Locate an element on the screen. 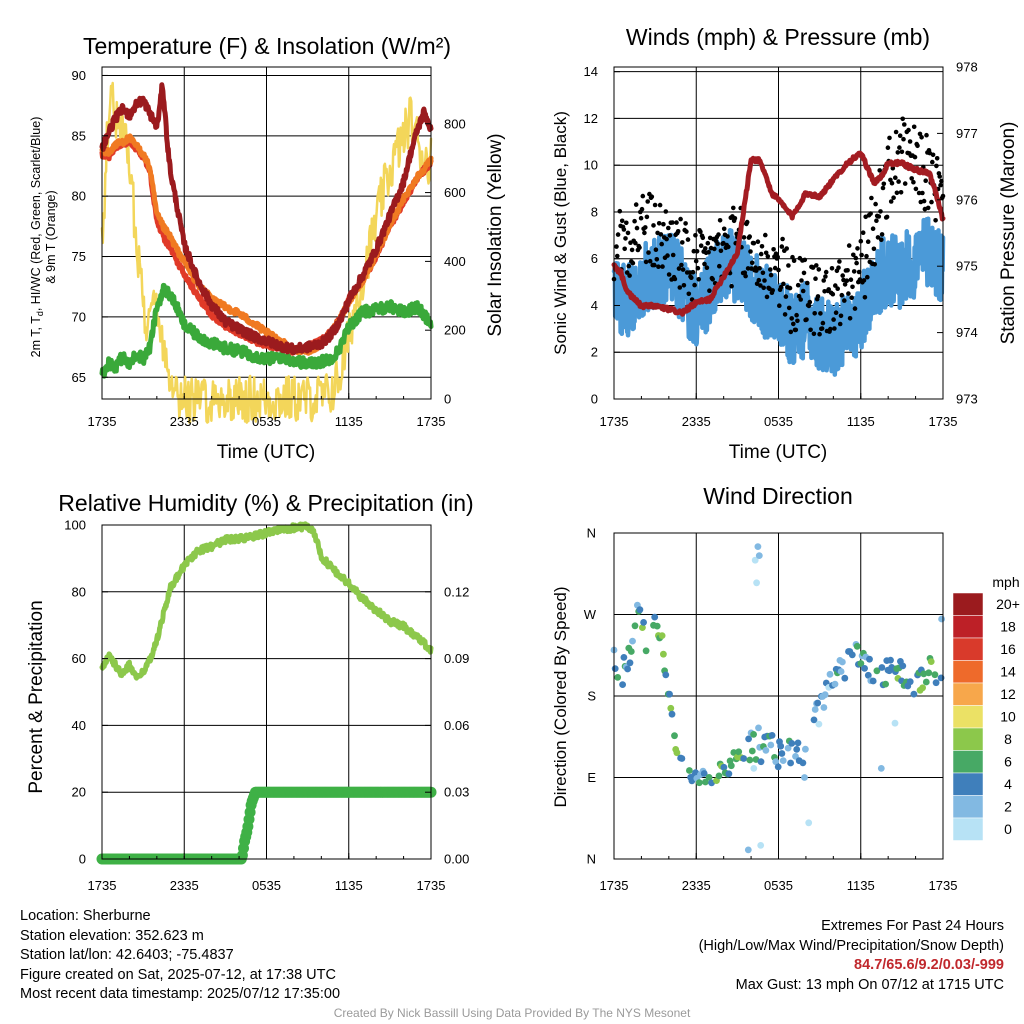 The width and height of the screenshot is (1024, 1024). temp-xtick-label-4: 1735 is located at coordinates (431, 421).